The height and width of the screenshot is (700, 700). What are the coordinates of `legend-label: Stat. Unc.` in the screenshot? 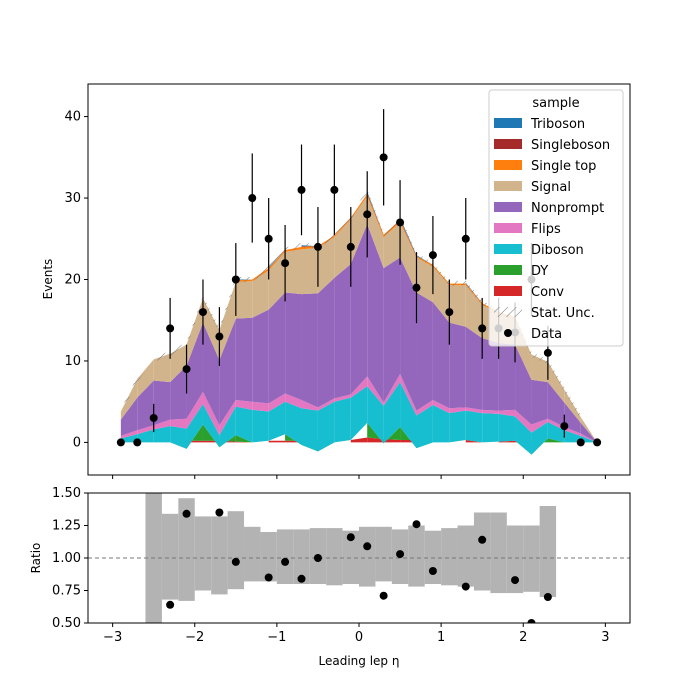 It's located at (563, 313).